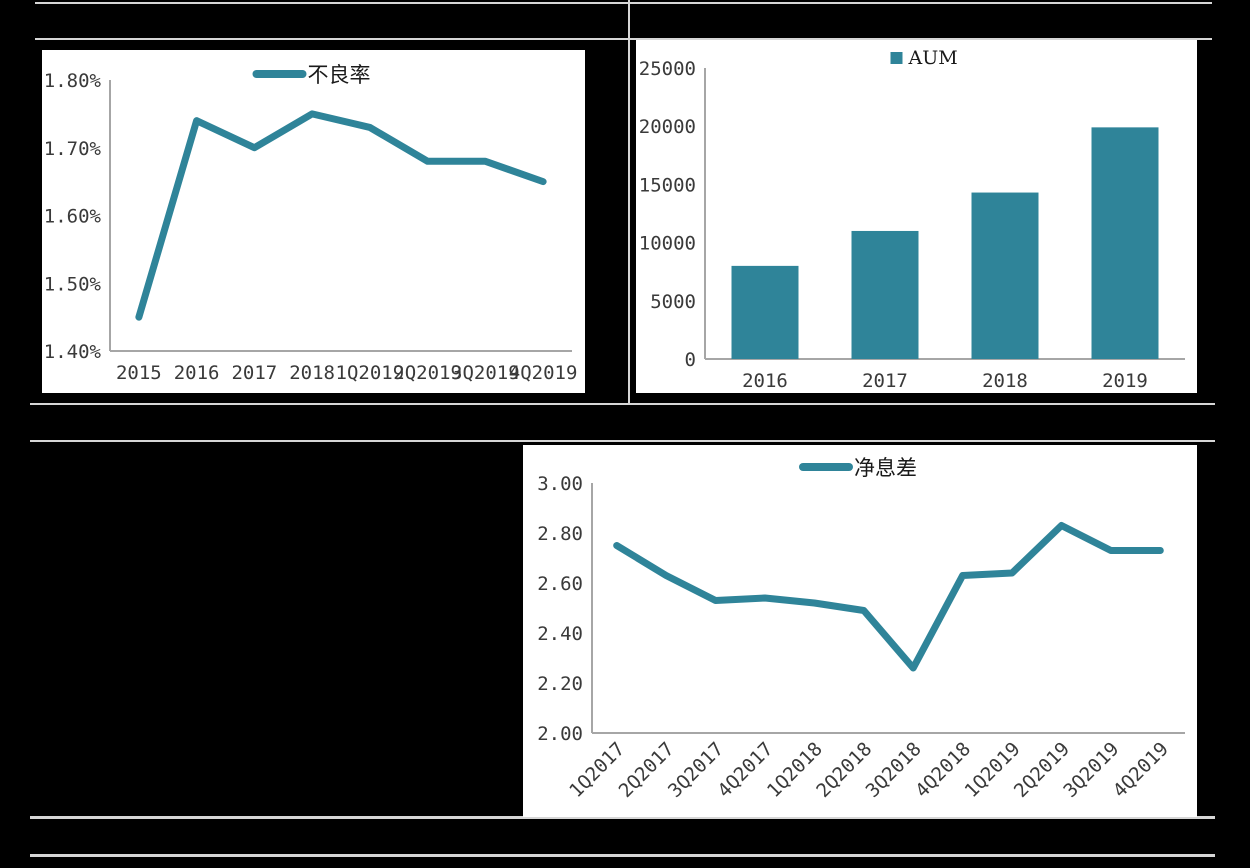  Describe the element at coordinates (623, 39) in the screenshot. I see `divider-under-titles` at that location.